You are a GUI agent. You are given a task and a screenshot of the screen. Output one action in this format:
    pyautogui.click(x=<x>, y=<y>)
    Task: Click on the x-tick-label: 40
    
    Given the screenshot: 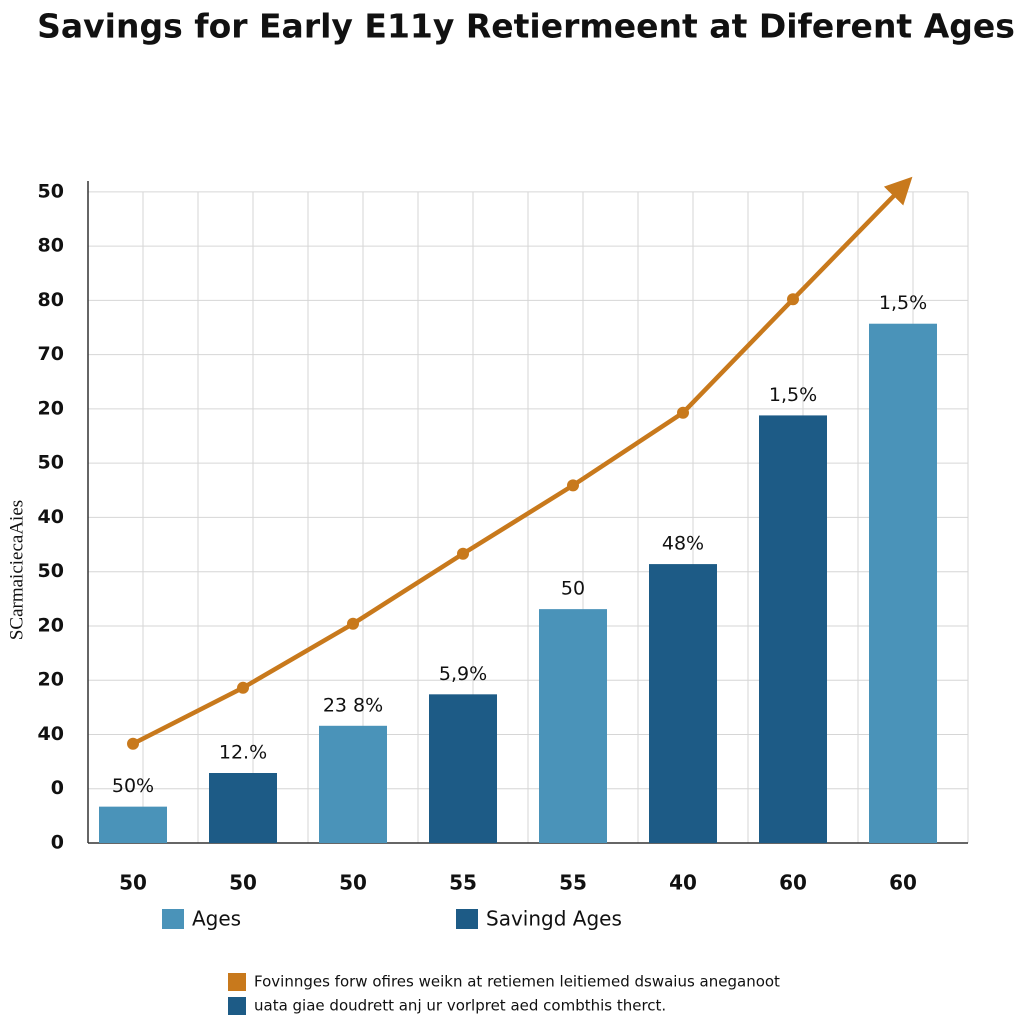 What is the action you would take?
    pyautogui.click(x=683, y=883)
    